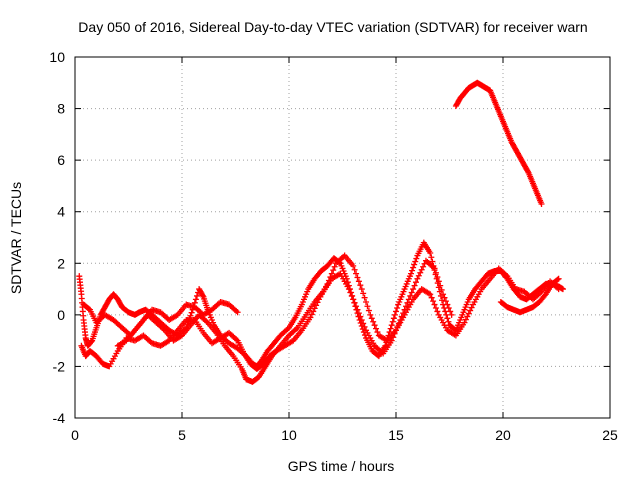 This screenshot has height=480, width=640. Describe the element at coordinates (61, 109) in the screenshot. I see `y-tick-label: 8` at that location.